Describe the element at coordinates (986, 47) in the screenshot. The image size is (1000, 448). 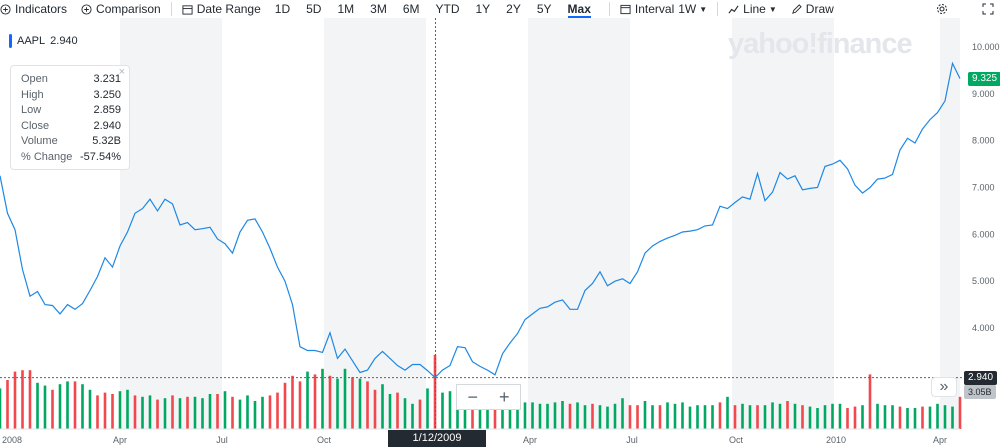
I see `y-tick-label: 10.000` at that location.